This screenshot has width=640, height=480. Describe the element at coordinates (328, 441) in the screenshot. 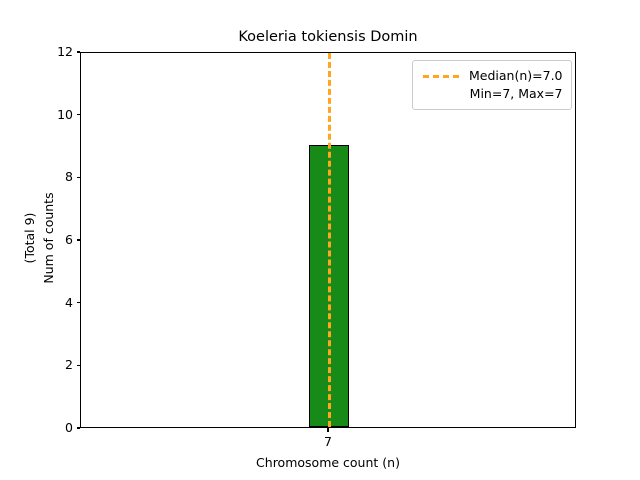

I see `x-tick-label: 7` at that location.